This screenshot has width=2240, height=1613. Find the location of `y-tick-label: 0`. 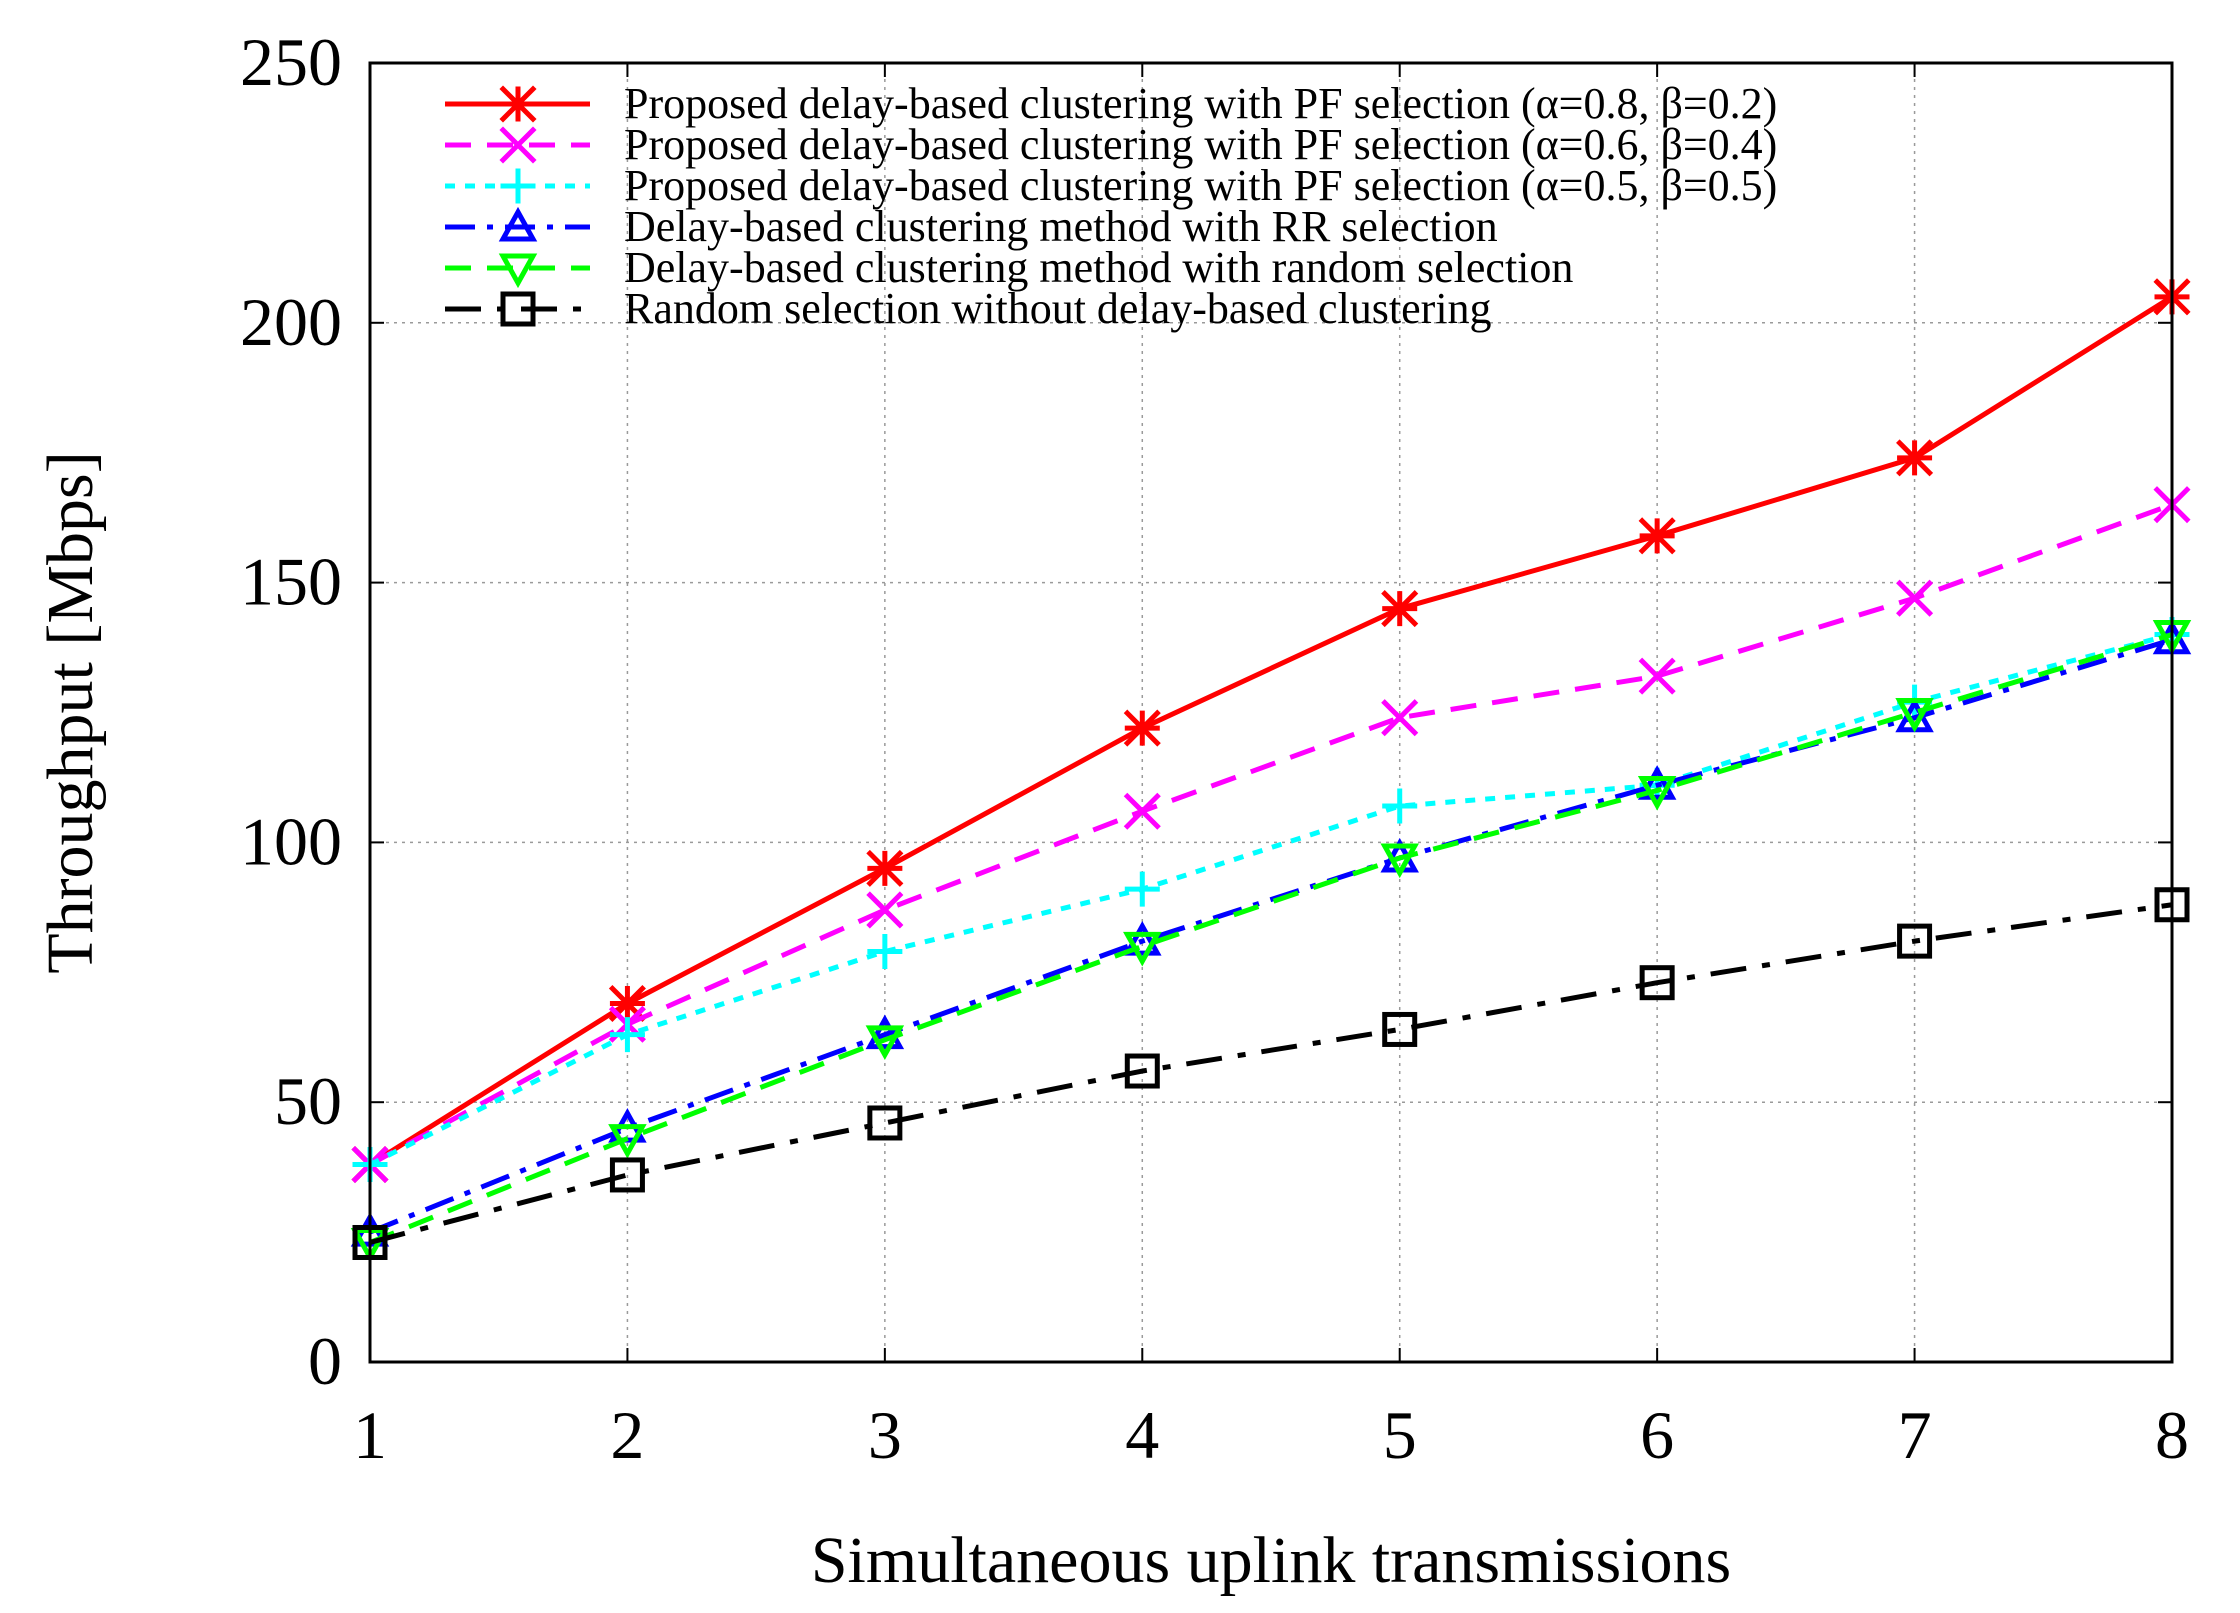

y-tick-label: 0 is located at coordinates (325, 1361).